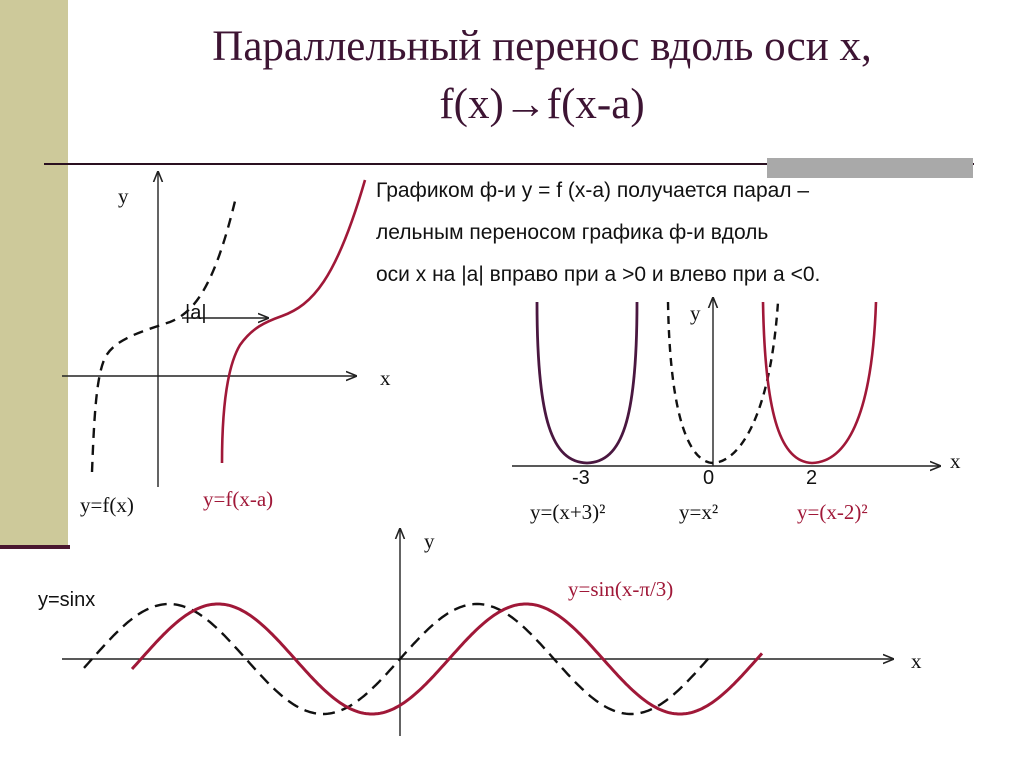  Describe the element at coordinates (572, 232) in the screenshot. I see `description-line-2: лельным переносом графика ф-и вдоль` at that location.